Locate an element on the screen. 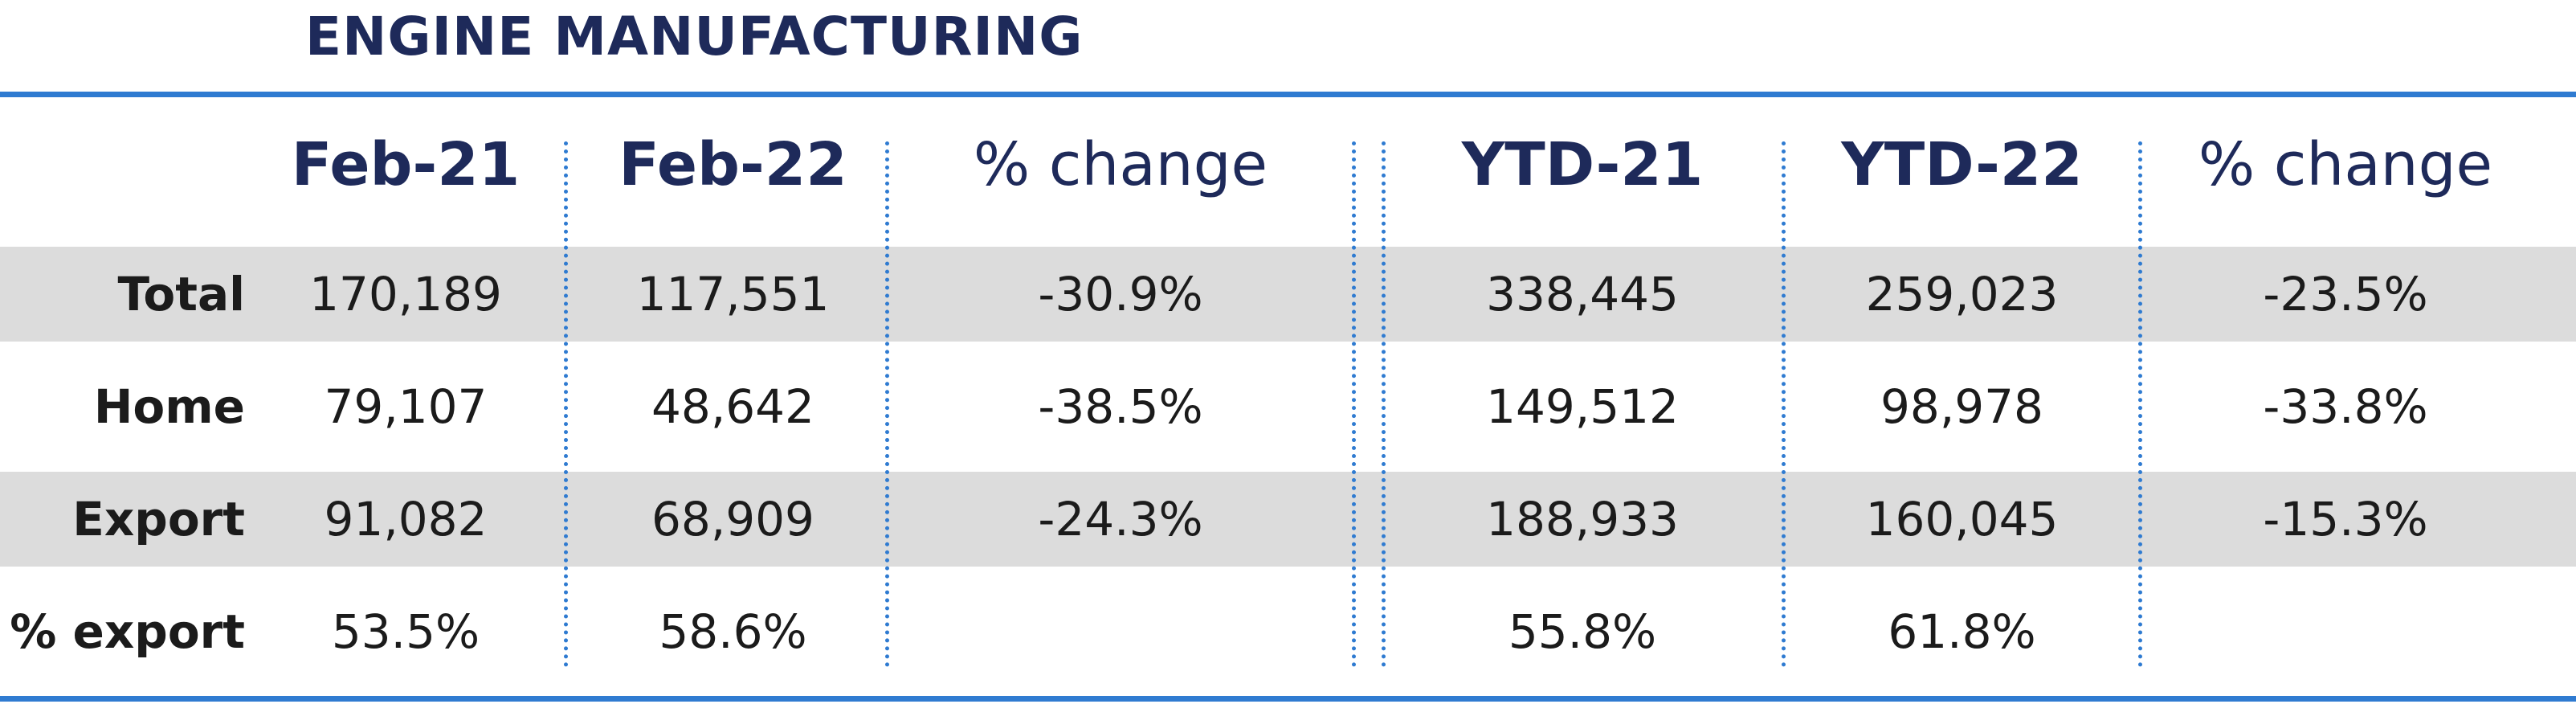  table-cell: 98,978 is located at coordinates (1961, 406).